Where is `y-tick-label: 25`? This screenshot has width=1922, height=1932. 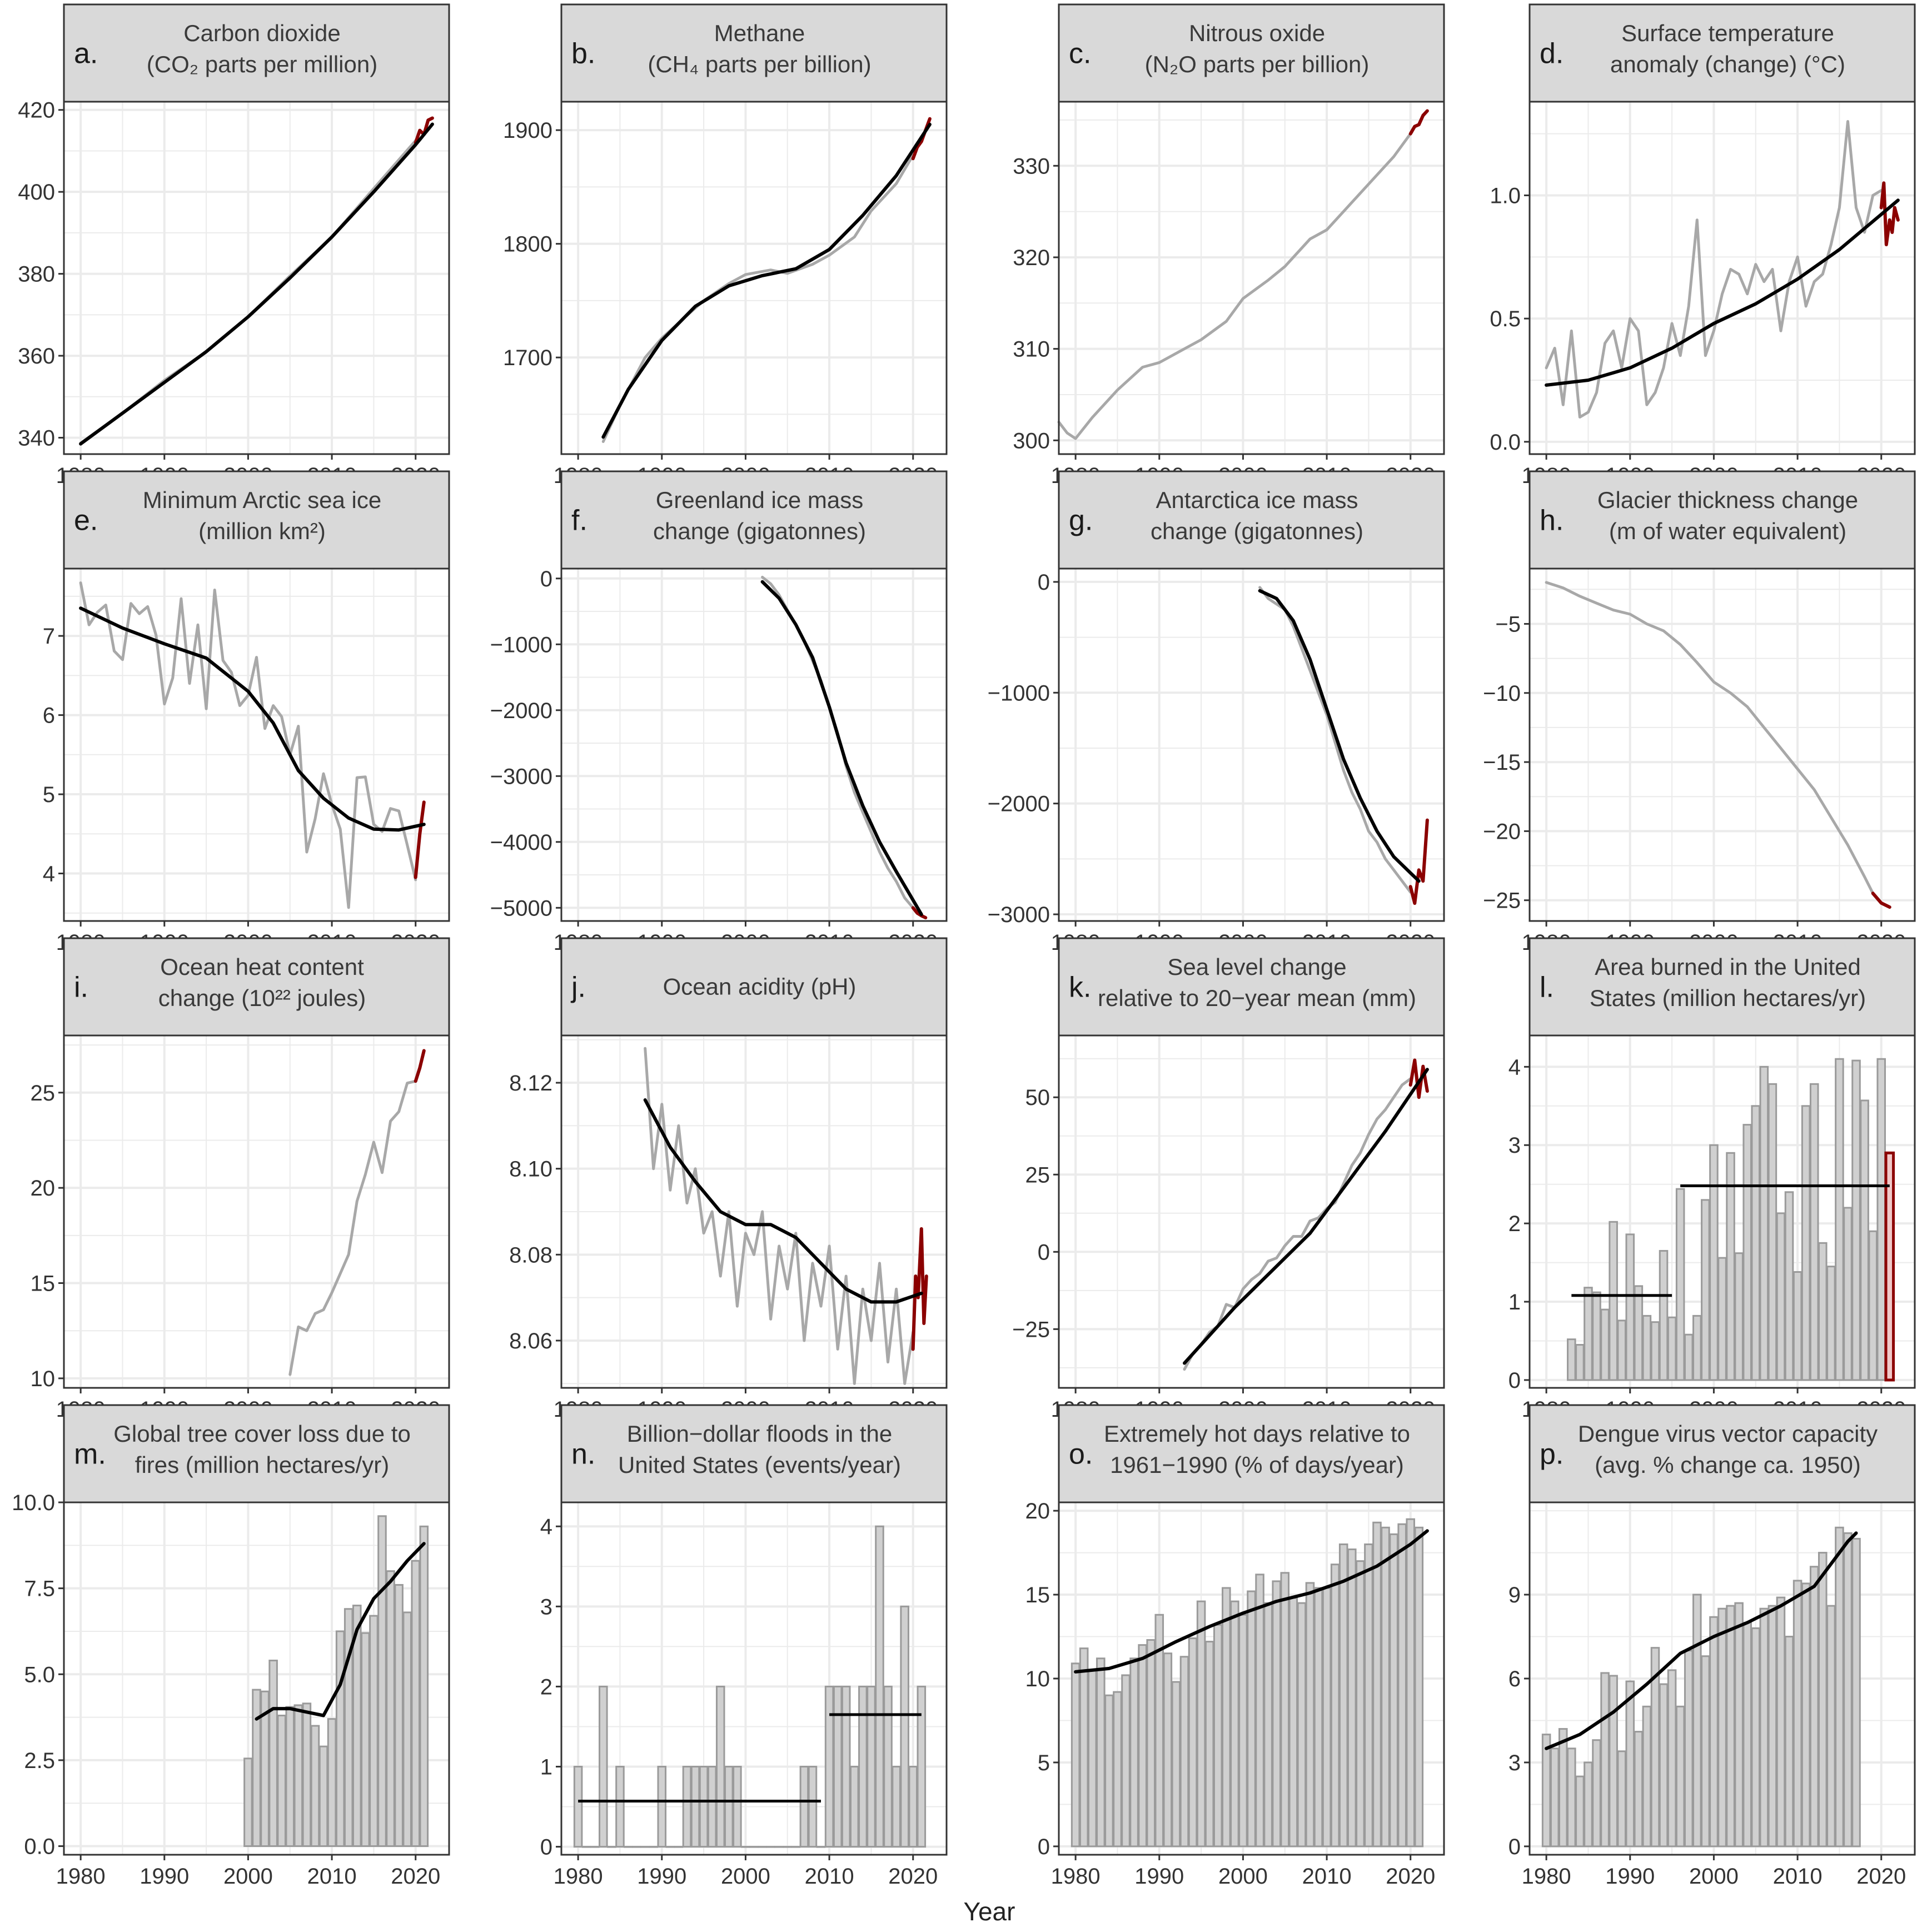
y-tick-label: 25 is located at coordinates (1037, 1175).